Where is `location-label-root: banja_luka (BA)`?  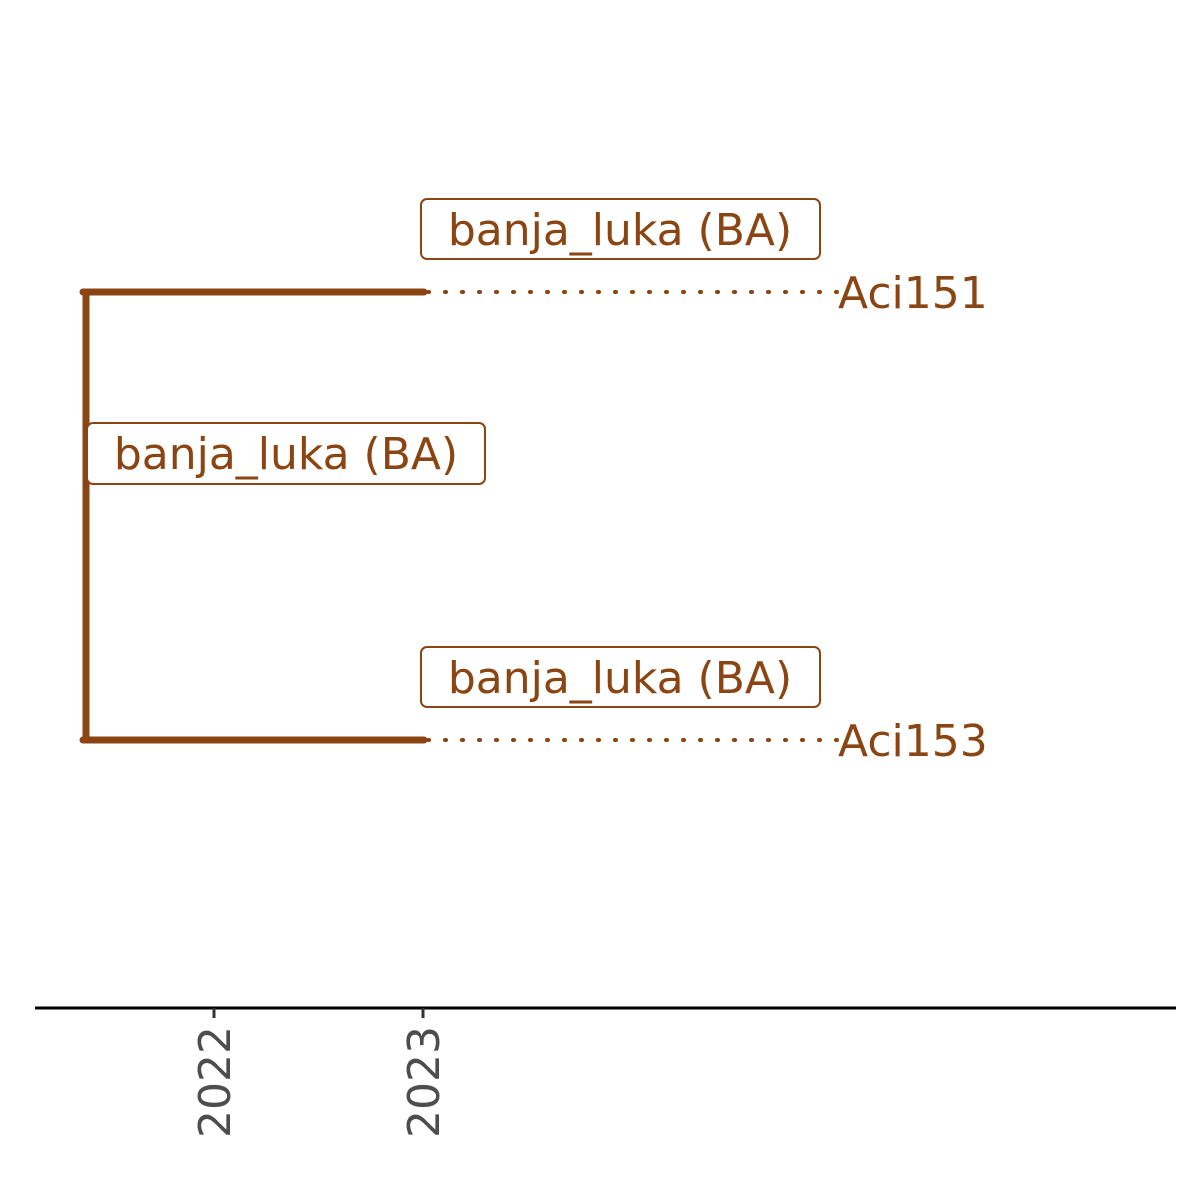
location-label-root: banja_luka (BA) is located at coordinates (286, 453).